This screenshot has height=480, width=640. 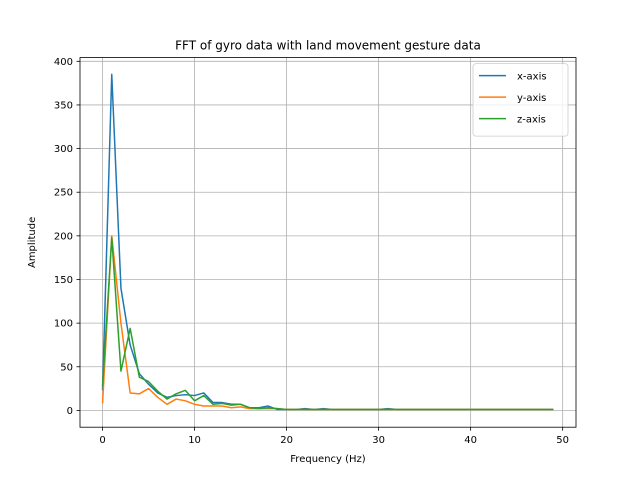 I want to click on y-tick-label: 250, so click(x=63, y=193).